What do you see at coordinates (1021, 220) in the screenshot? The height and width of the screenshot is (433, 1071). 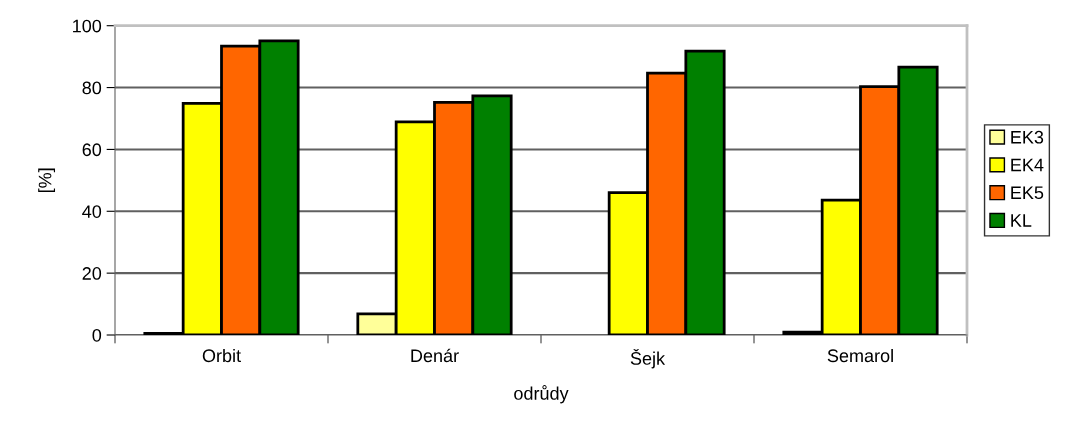 I see `legend-label: KL` at bounding box center [1021, 220].